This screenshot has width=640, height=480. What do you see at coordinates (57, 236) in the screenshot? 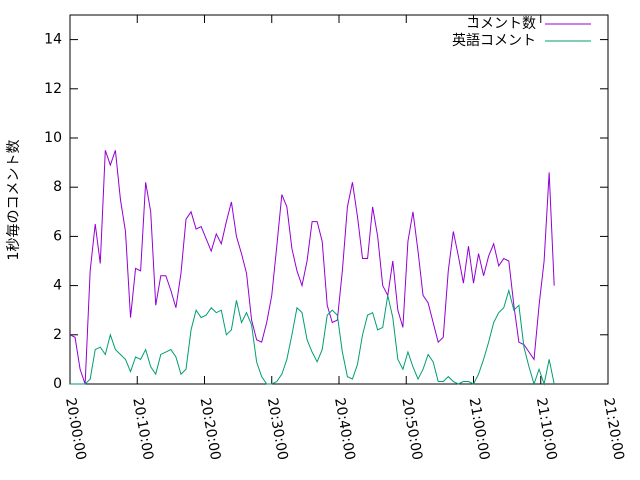
I see `y-tick-label: 6` at bounding box center [57, 236].